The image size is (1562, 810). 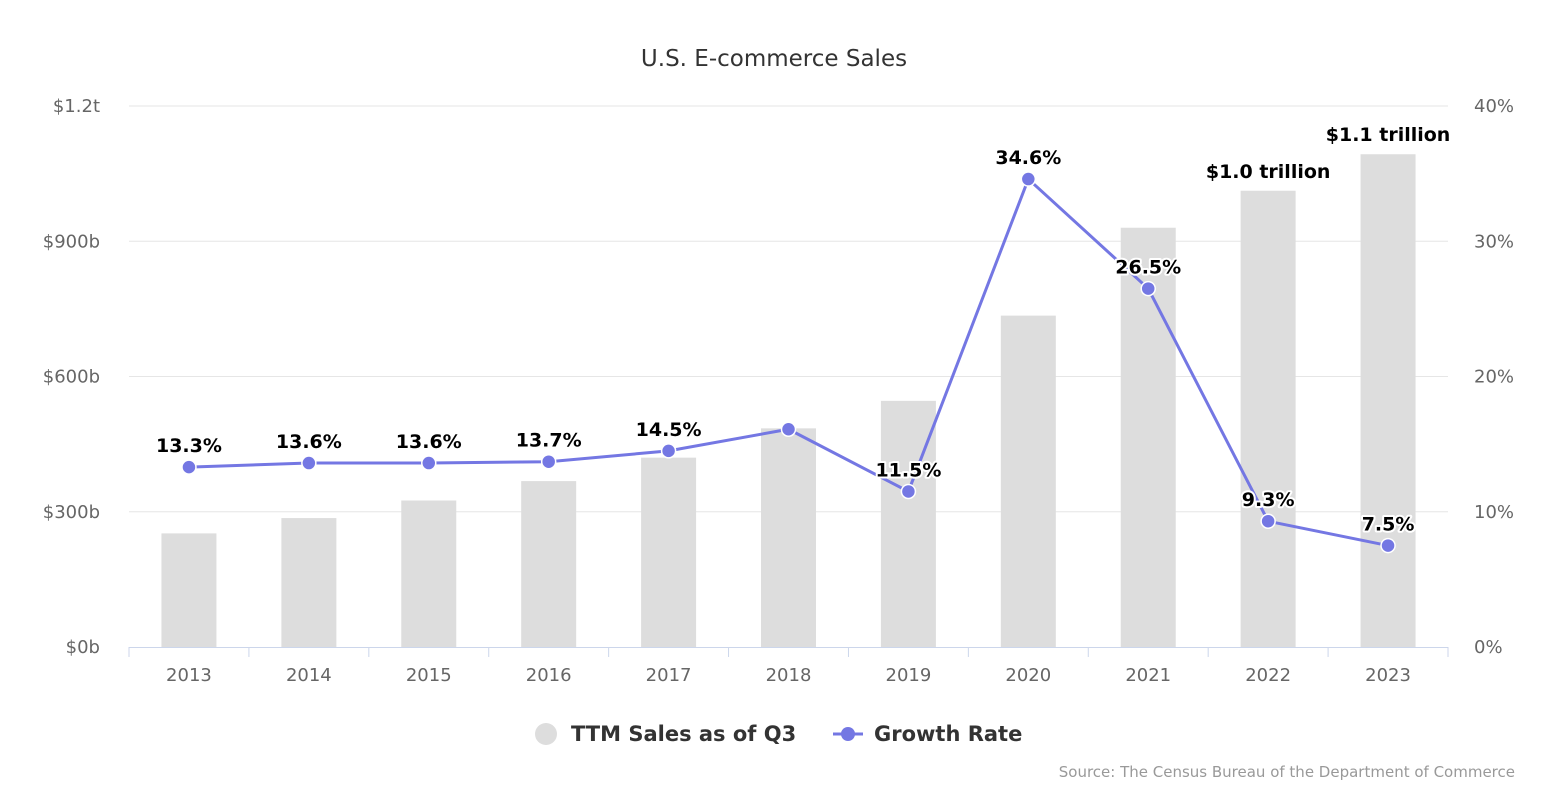 What do you see at coordinates (1494, 106) in the screenshot?
I see `right-axis-tick-label: 40%` at bounding box center [1494, 106].